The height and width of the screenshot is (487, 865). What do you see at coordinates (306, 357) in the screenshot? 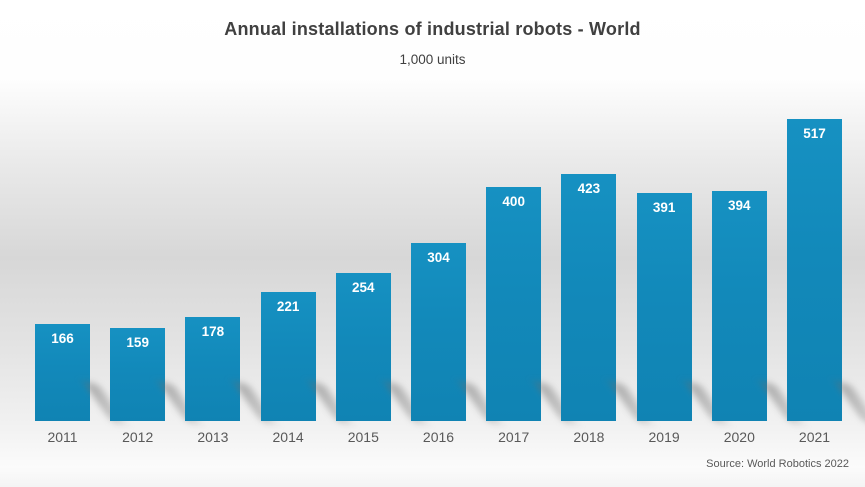
I see `bar-2014: 221` at bounding box center [306, 357].